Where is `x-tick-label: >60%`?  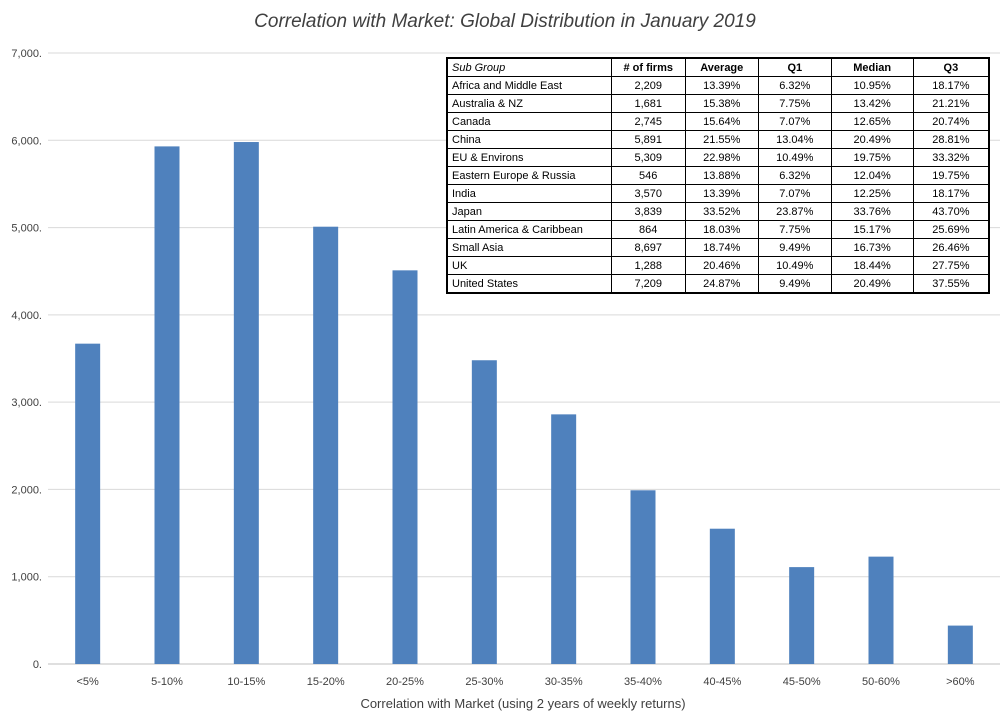
x-tick-label: >60% is located at coordinates (960, 682).